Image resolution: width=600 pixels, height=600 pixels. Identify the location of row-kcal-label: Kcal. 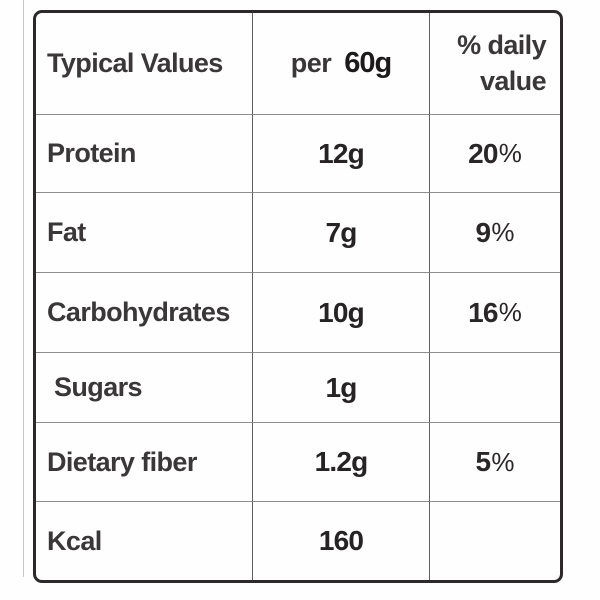
(144, 541).